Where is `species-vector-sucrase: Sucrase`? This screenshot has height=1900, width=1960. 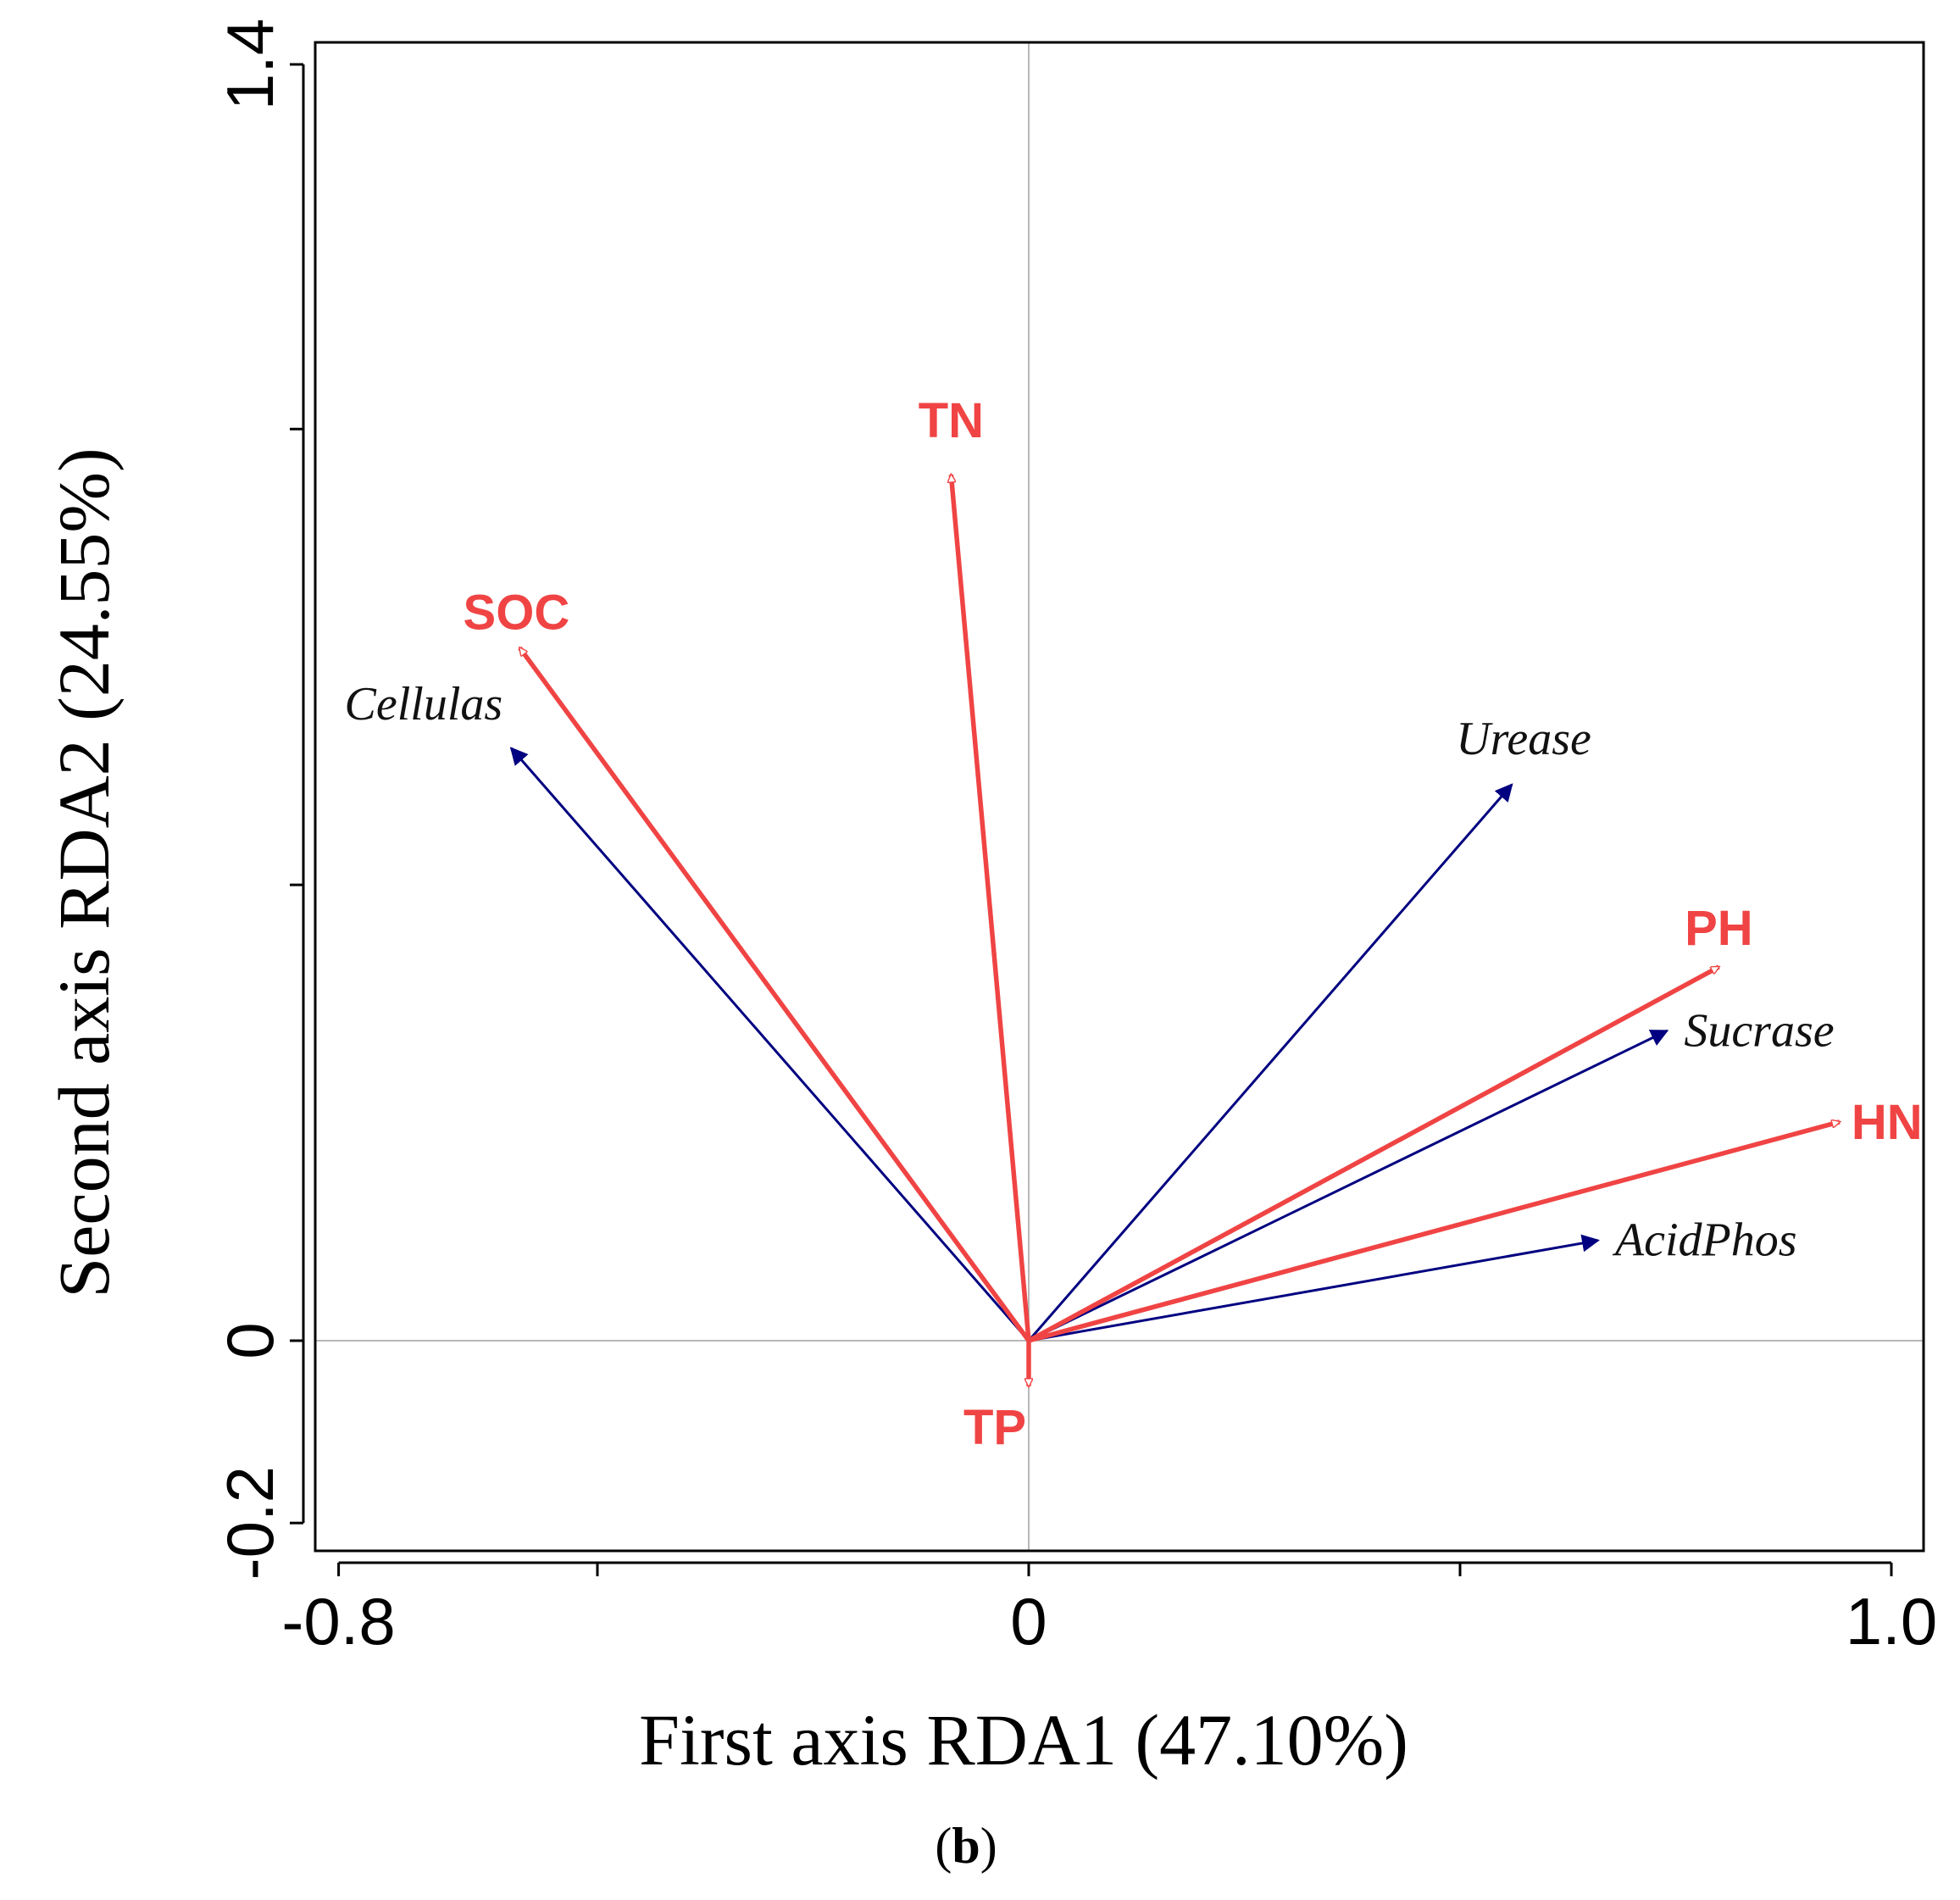
species-vector-sucrase: Sucrase is located at coordinates (1431, 1173).